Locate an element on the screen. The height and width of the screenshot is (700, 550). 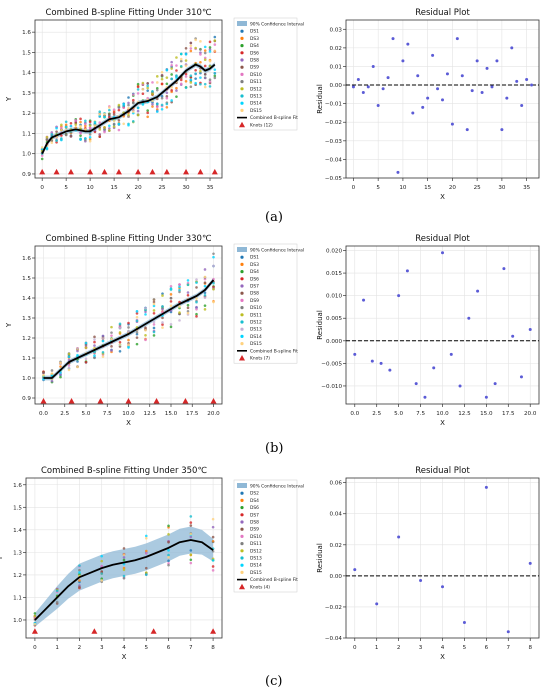
data-point-DS1 is located at coordinates (77, 361).